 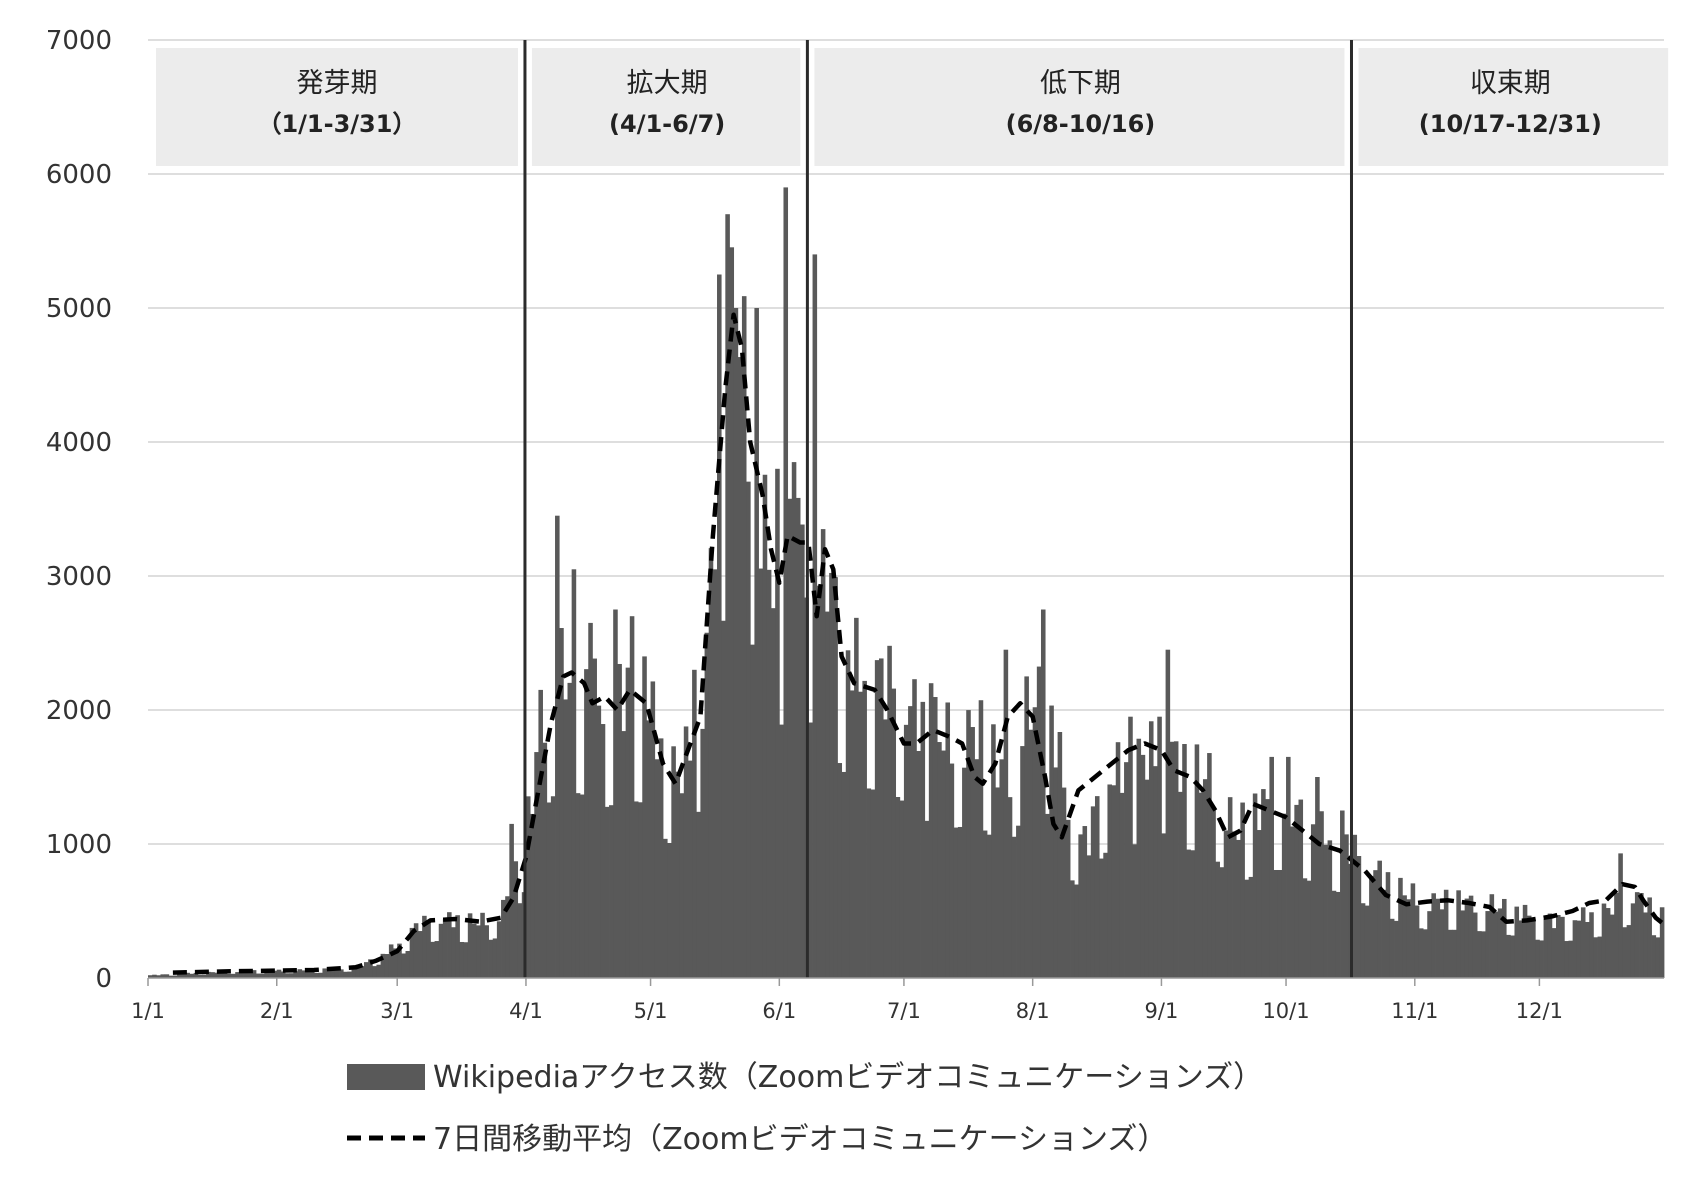 What do you see at coordinates (386, 1077) in the screenshot?
I see `legend-bar-swatch` at bounding box center [386, 1077].